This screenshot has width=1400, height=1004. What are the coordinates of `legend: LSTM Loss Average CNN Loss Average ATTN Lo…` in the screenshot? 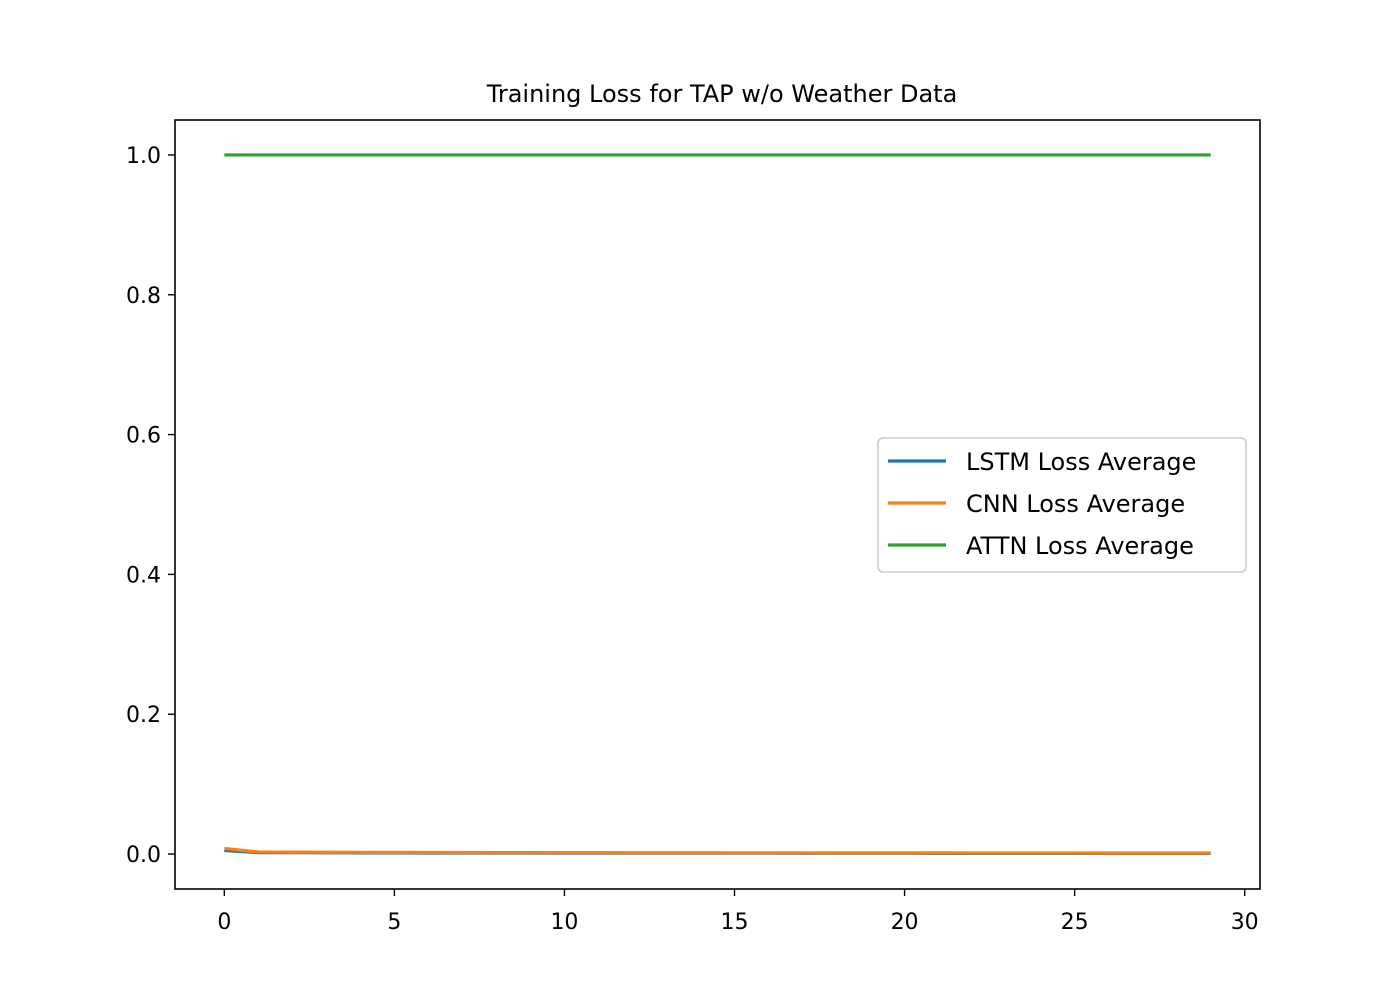 It's located at (1062, 505).